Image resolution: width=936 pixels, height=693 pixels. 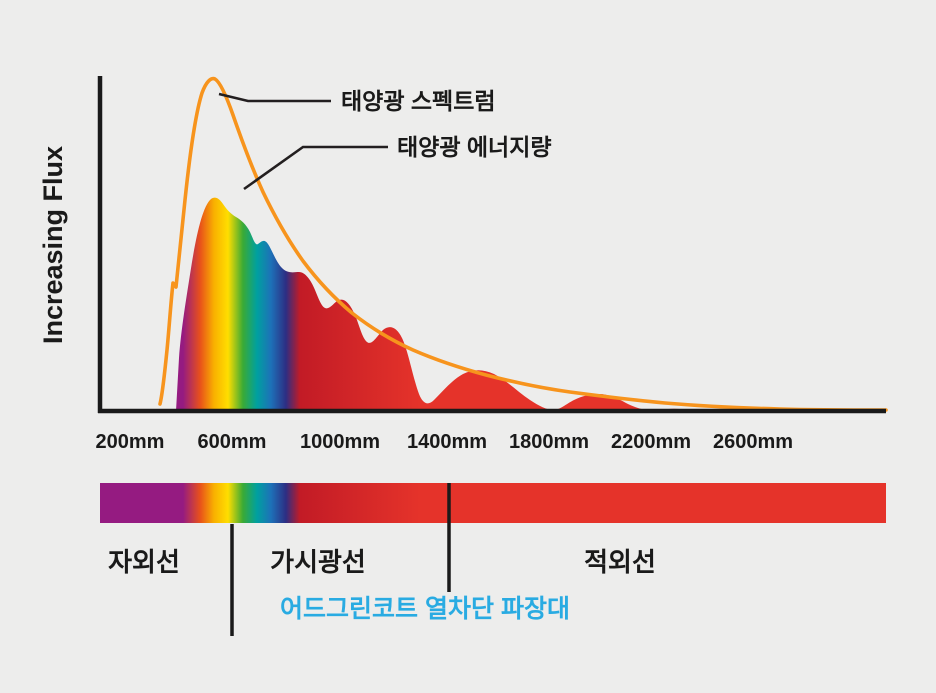 What do you see at coordinates (651, 442) in the screenshot?
I see `x-tick-2200: 2200mm` at bounding box center [651, 442].